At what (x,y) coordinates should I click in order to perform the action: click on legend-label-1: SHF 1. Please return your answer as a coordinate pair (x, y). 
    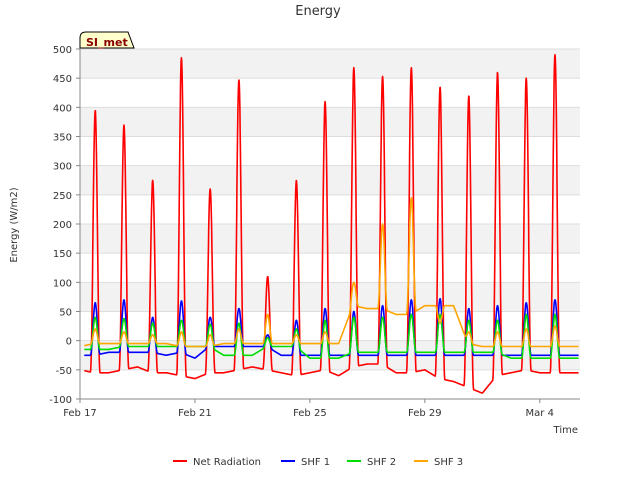
    Looking at the image, I should click on (315, 462).